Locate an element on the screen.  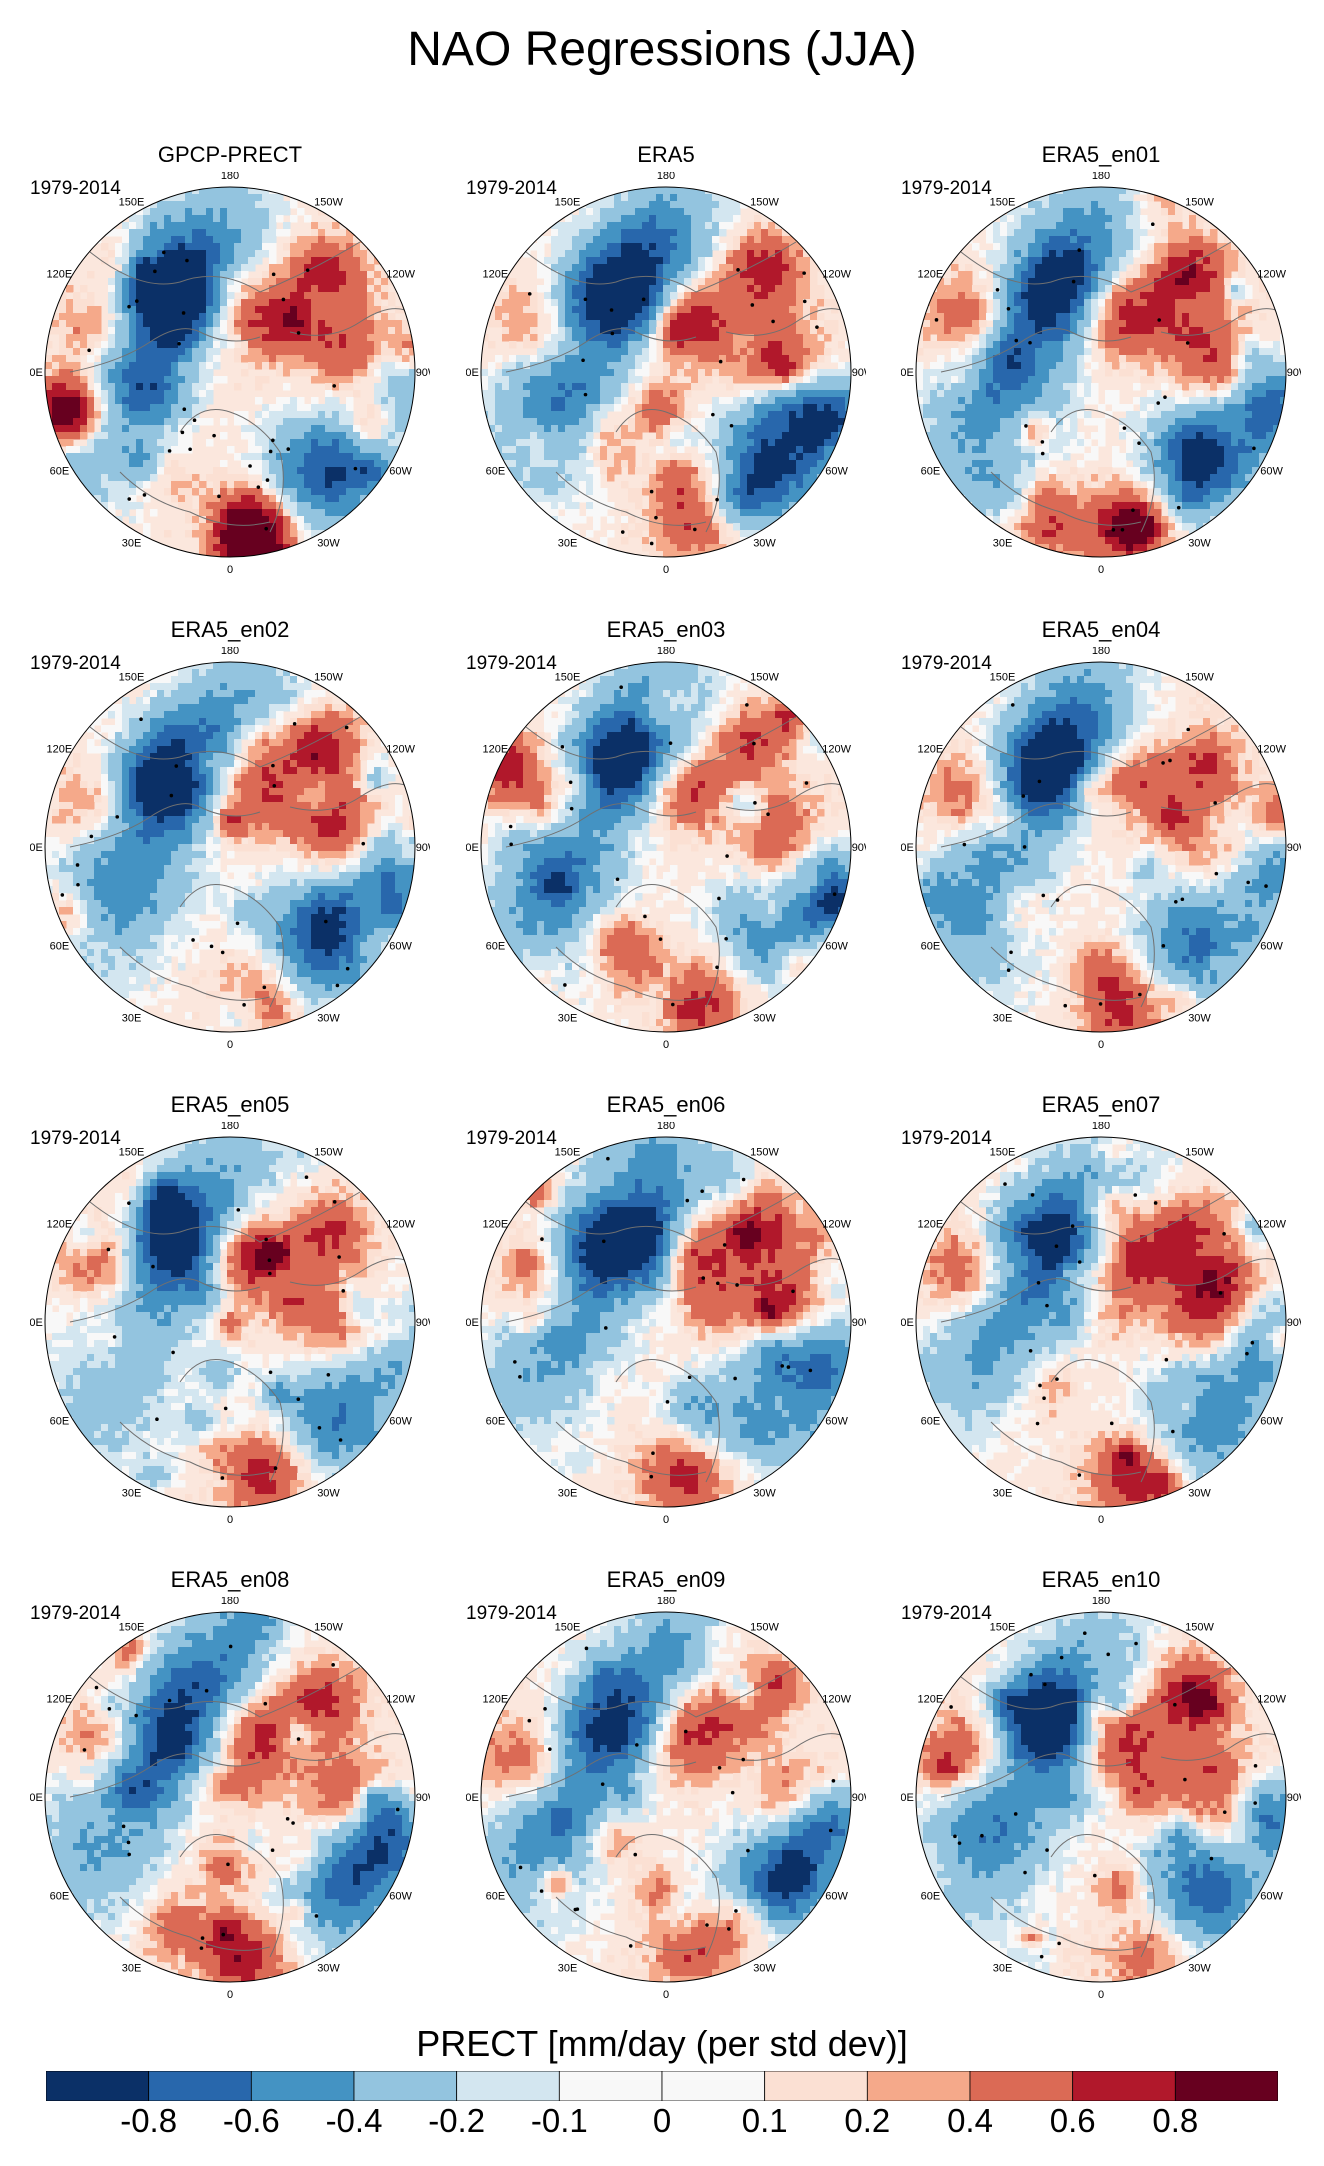
map-border is located at coordinates (666, 372).